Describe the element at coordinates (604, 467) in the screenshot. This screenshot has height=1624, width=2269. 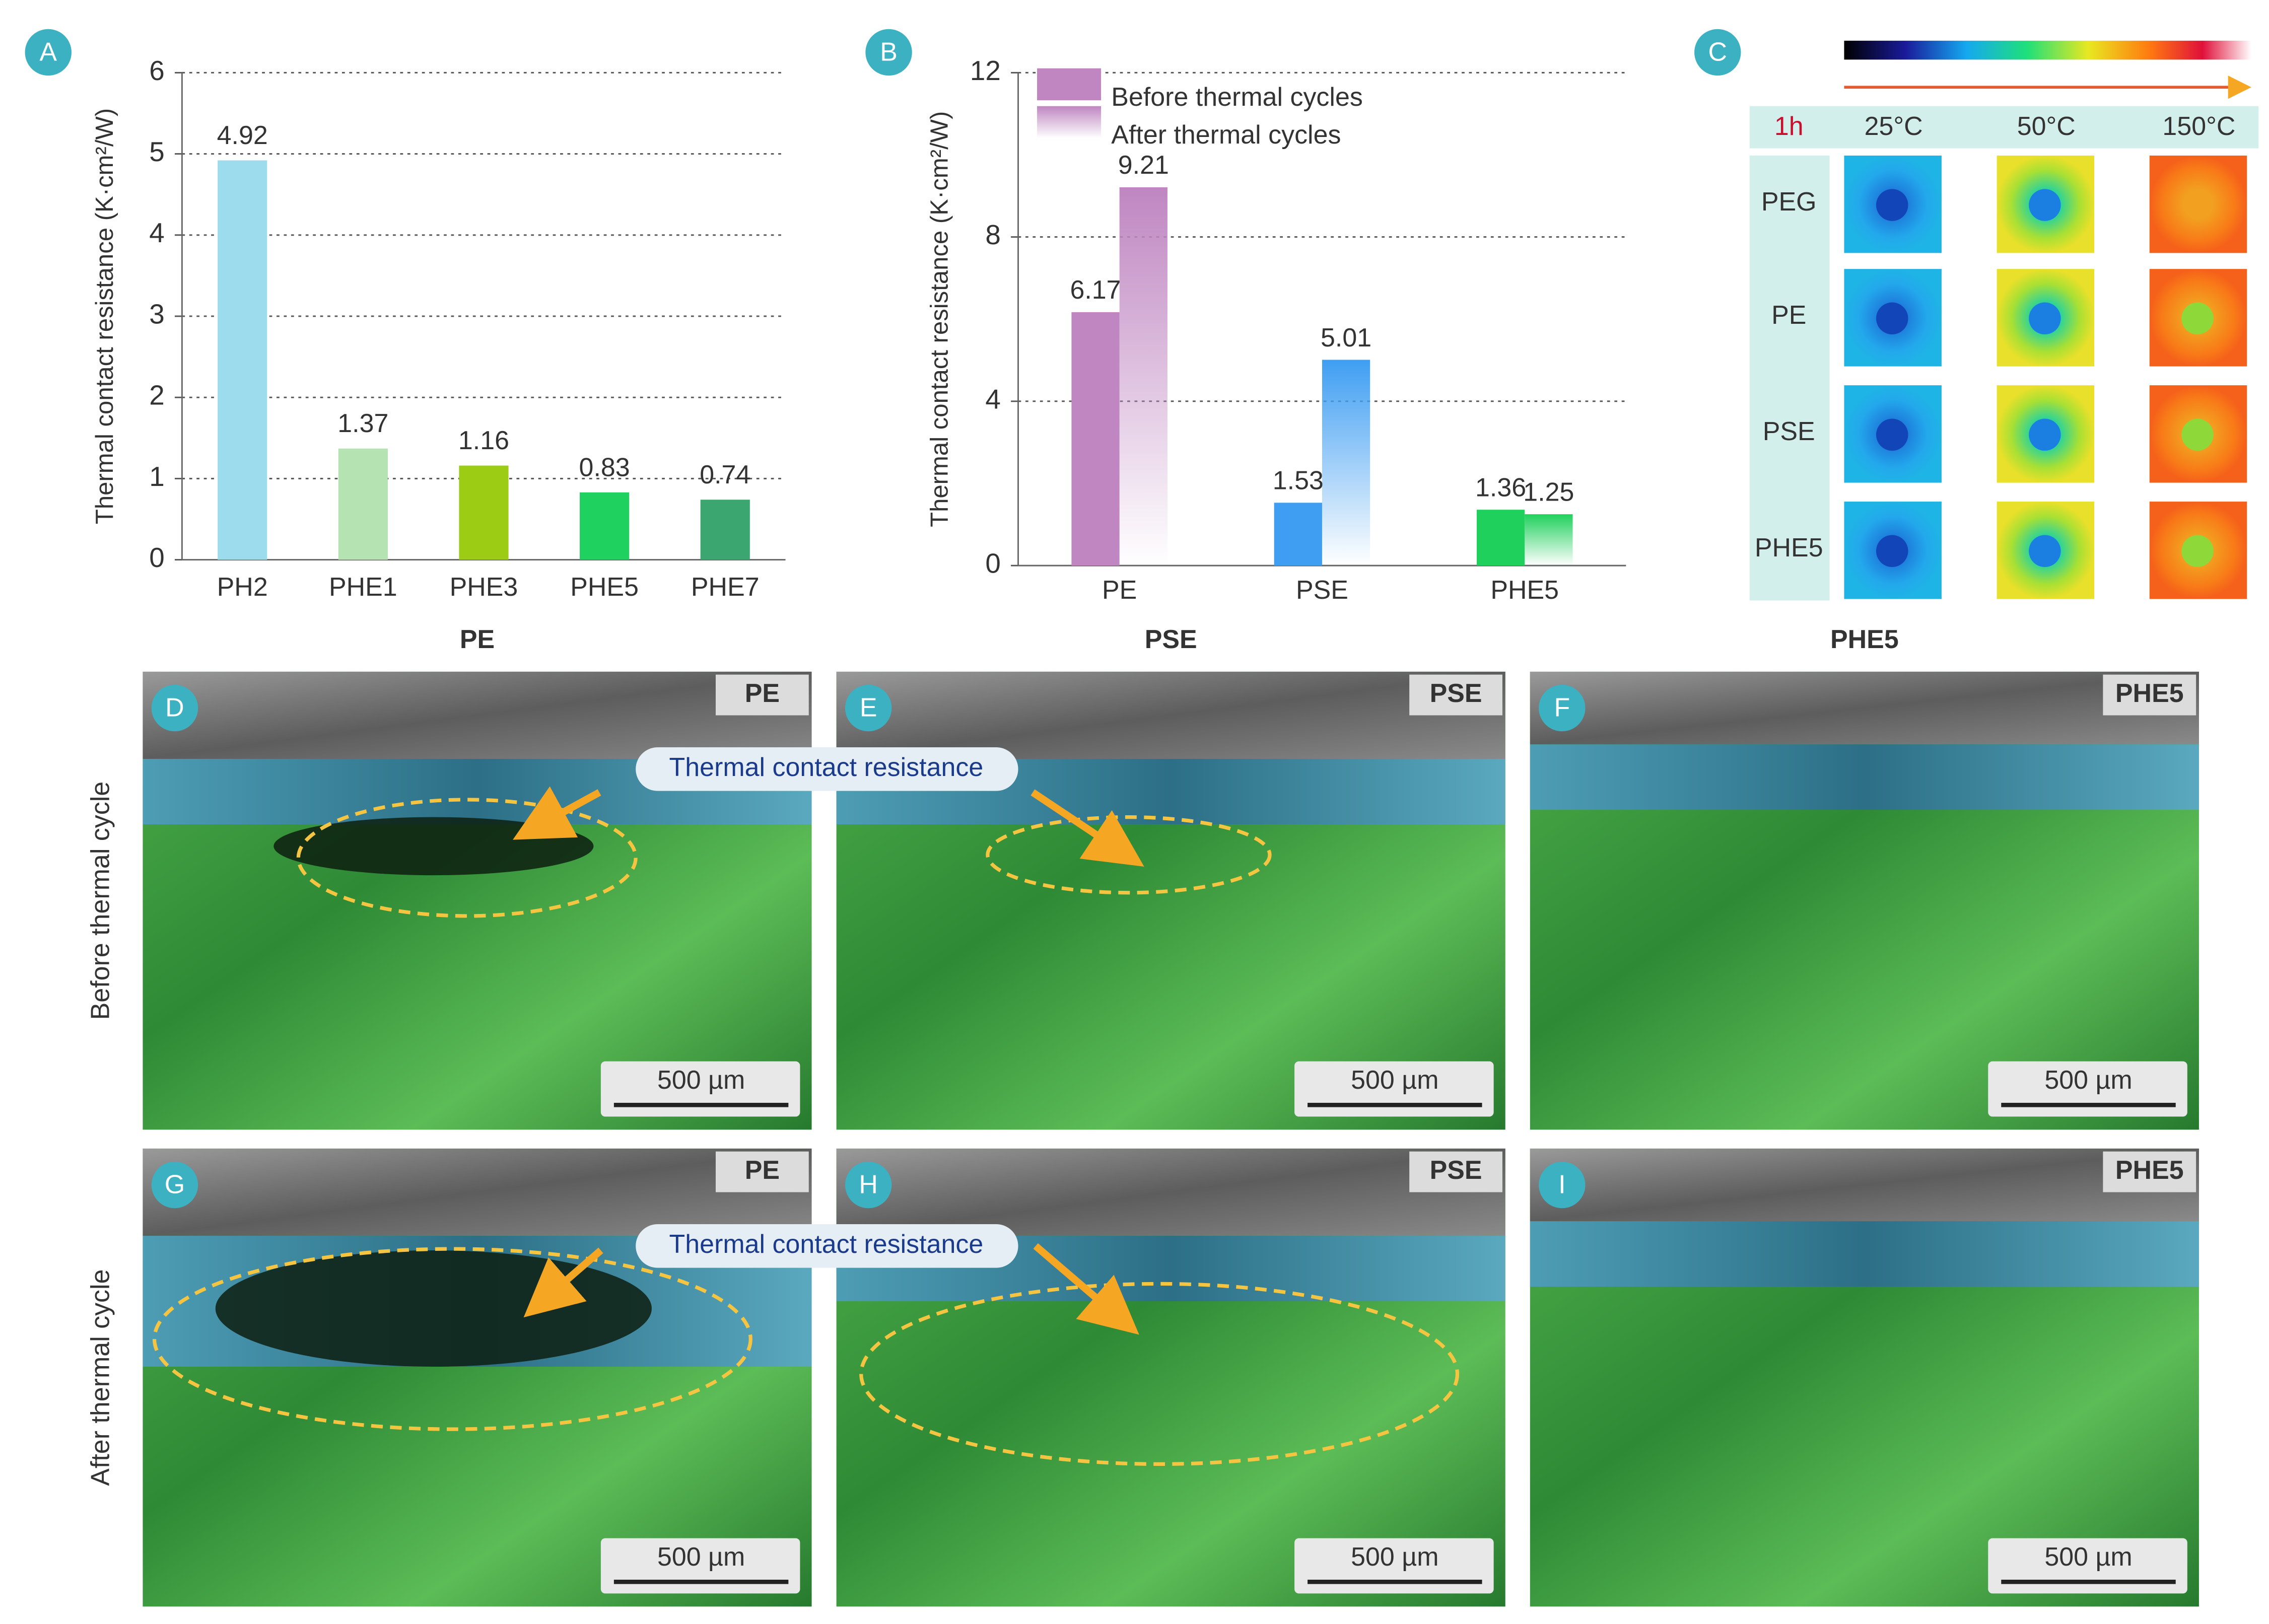
I see `value-label: 0.83` at that location.